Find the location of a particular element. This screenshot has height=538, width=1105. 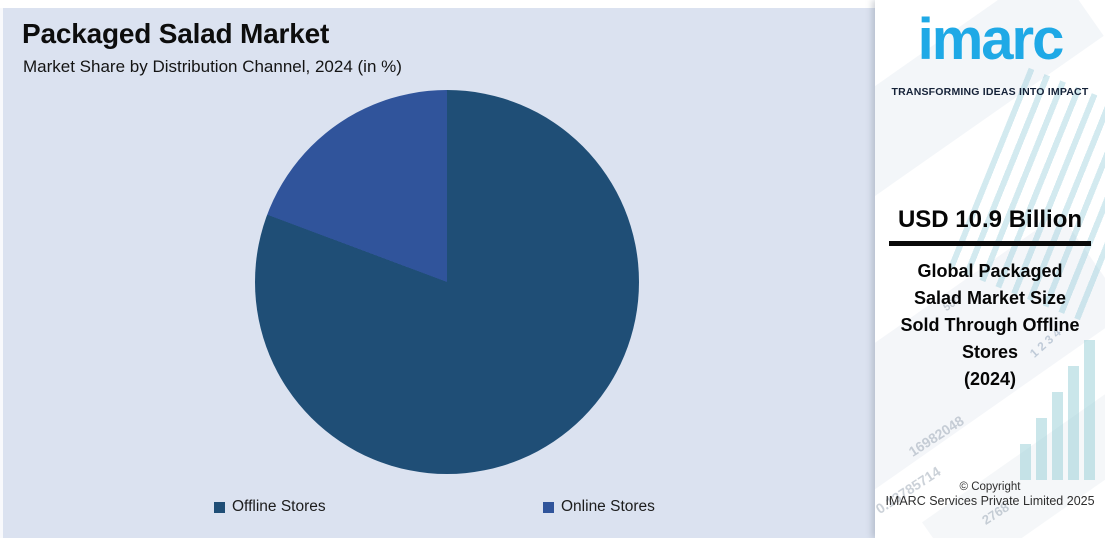

logo-tagline: TRANSFORMING IDEAS INTO IMPACT is located at coordinates (990, 92).